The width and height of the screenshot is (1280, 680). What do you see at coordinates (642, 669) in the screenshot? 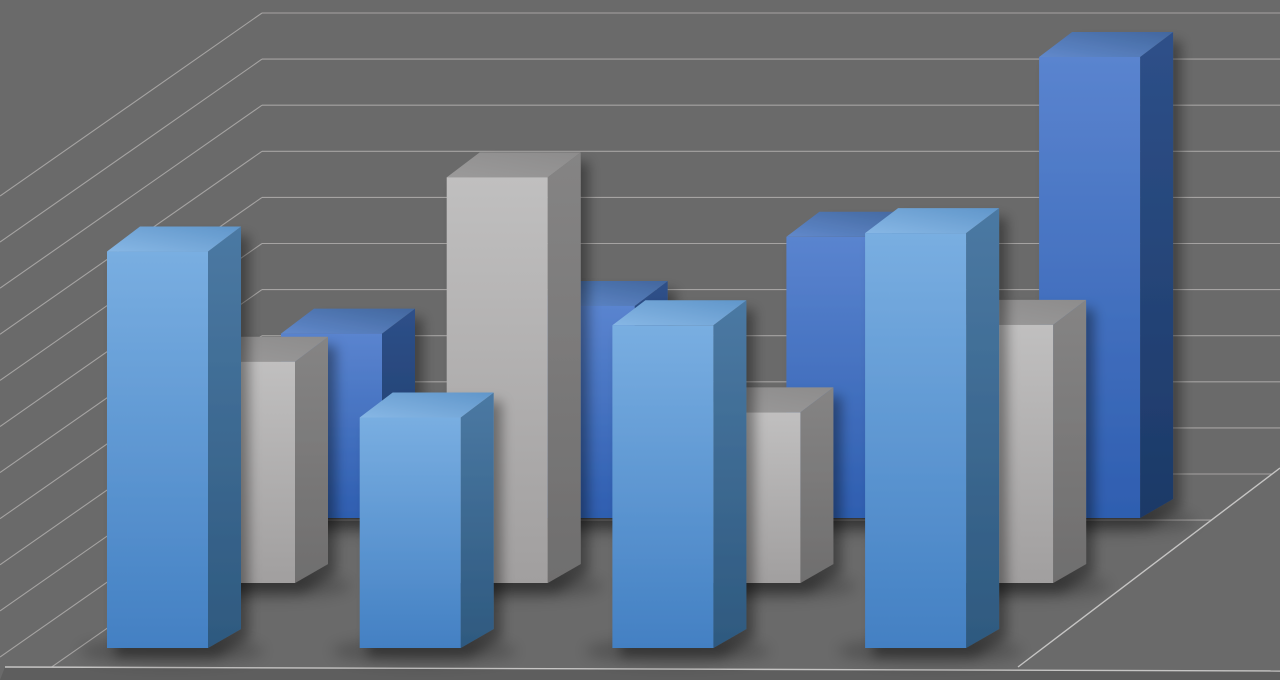
I see `floor-front-edge` at bounding box center [642, 669].